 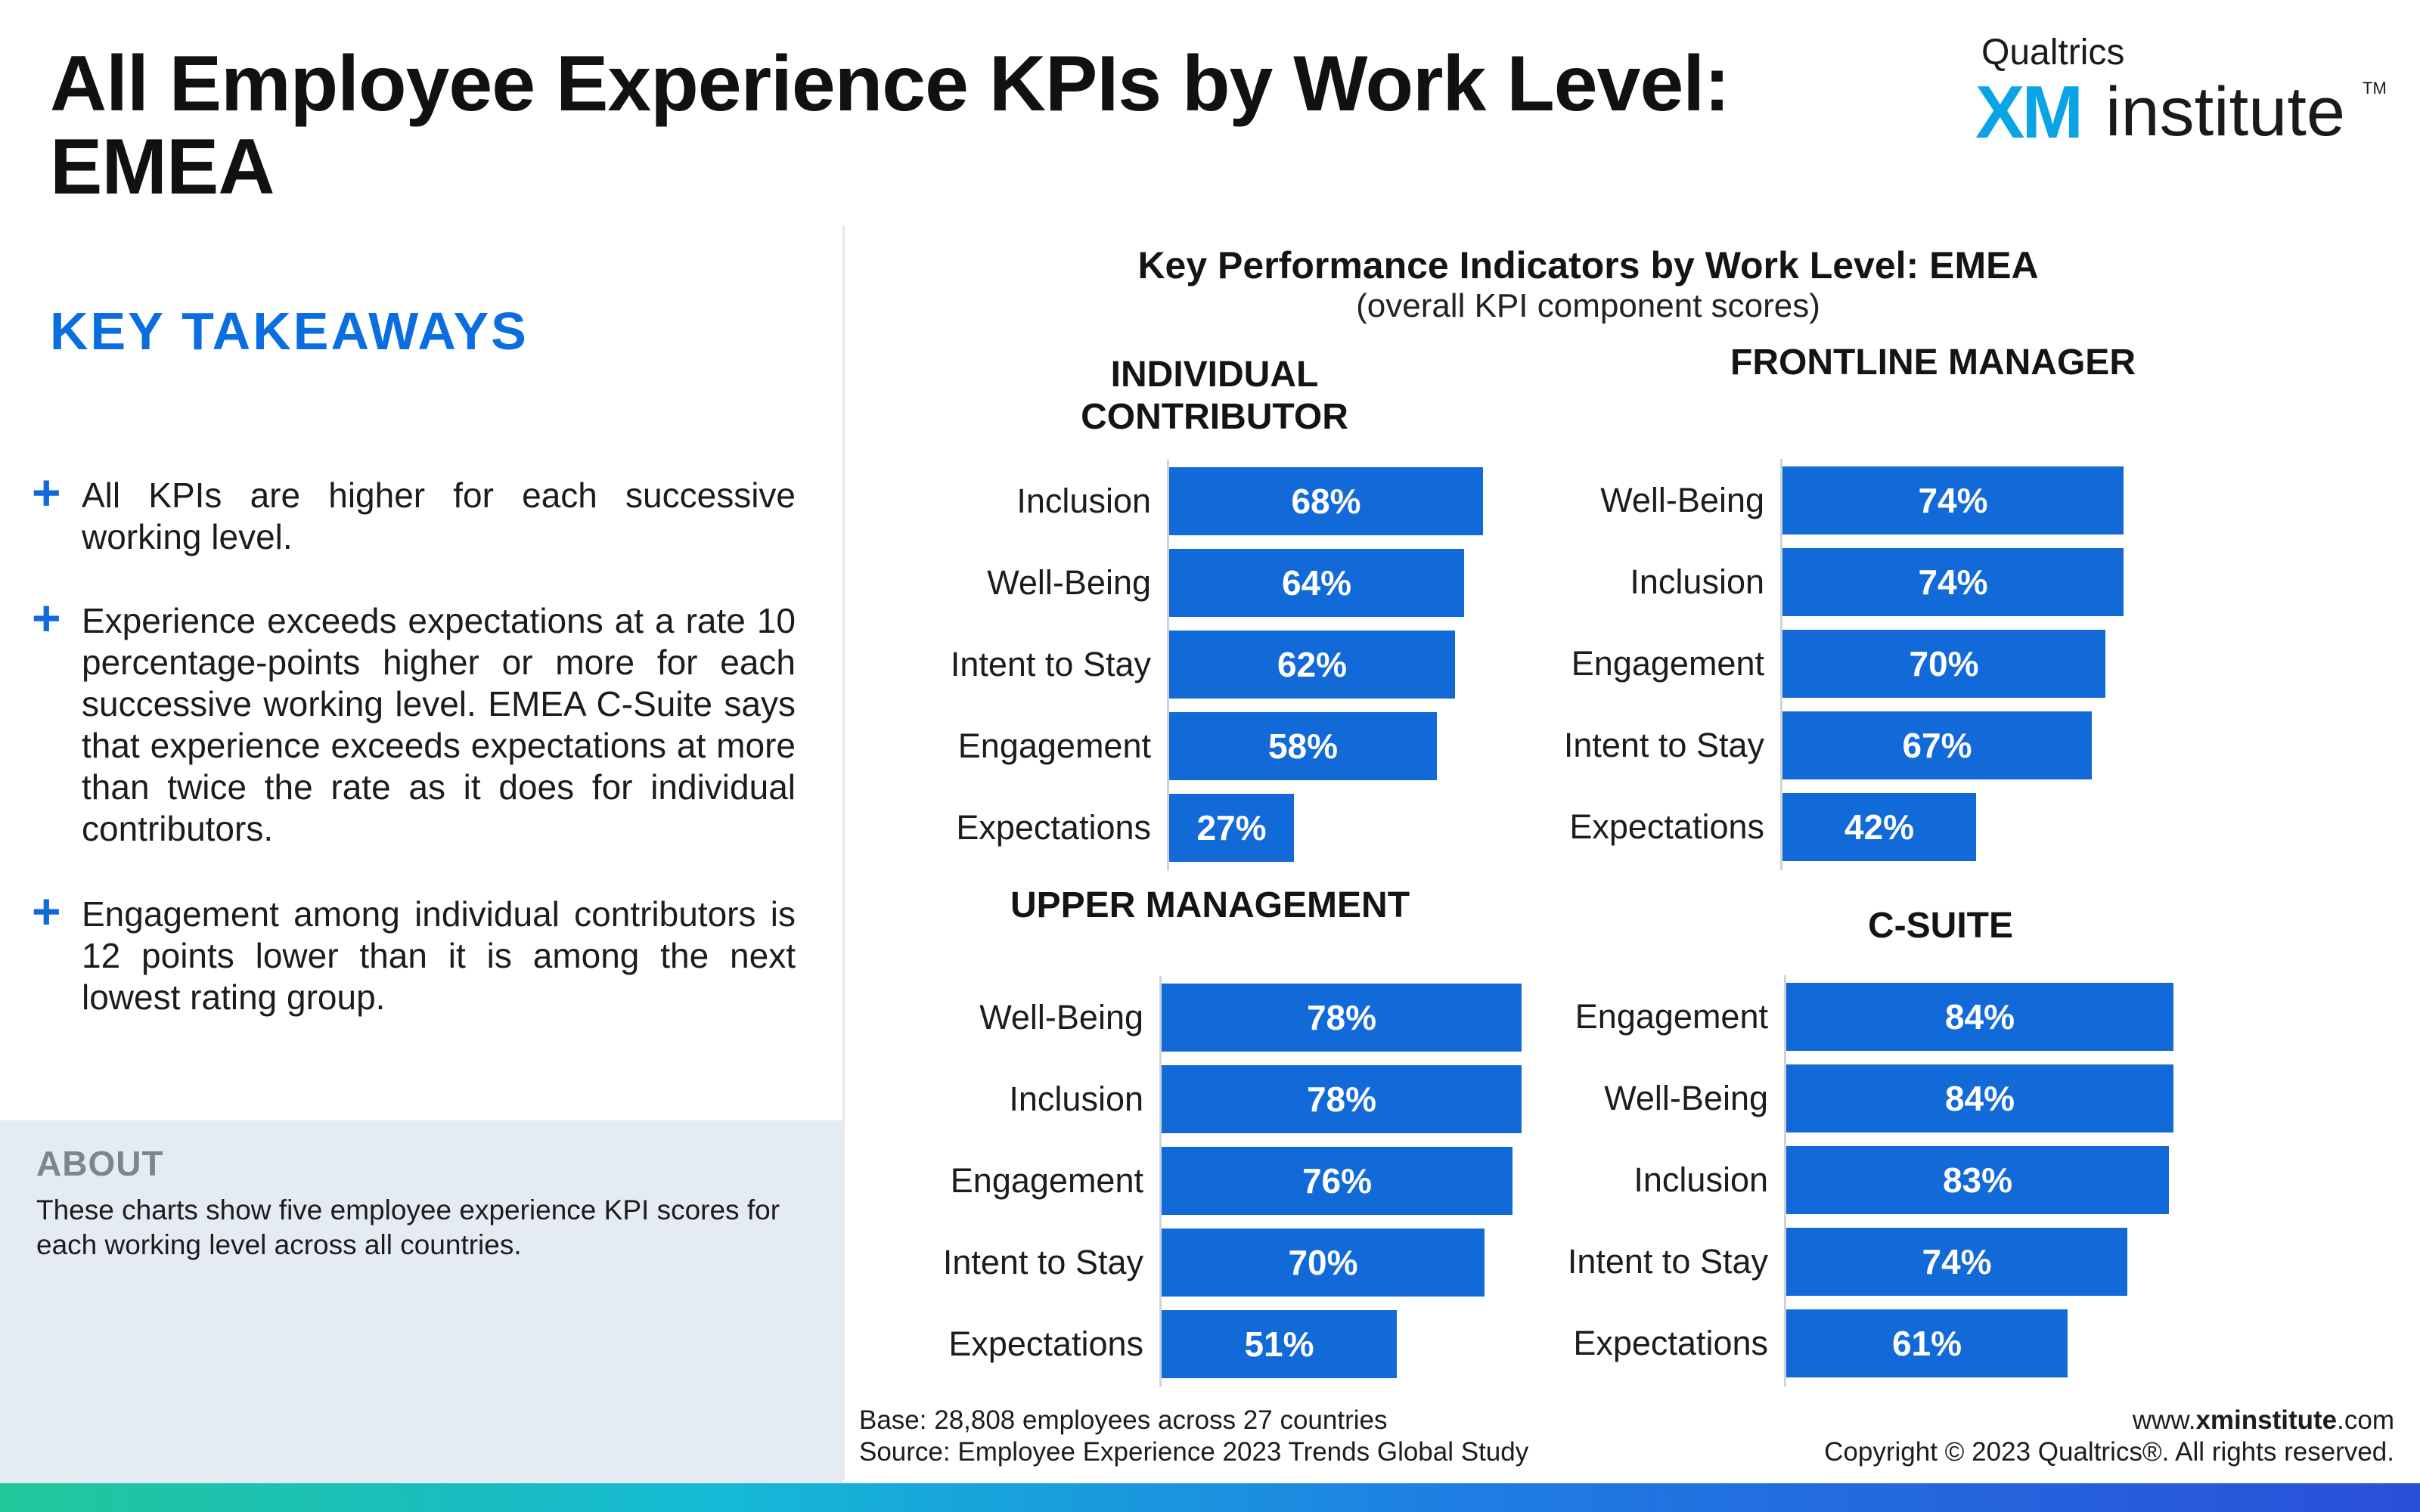 I want to click on logo-trademark: TM, so click(x=2375, y=88).